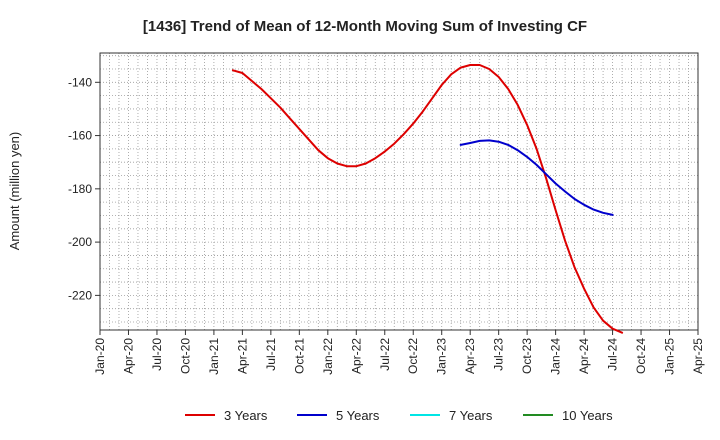 Image resolution: width=720 pixels, height=440 pixels. Describe the element at coordinates (14, 191) in the screenshot. I see `y-axis-label: Amount (million yen)` at that location.